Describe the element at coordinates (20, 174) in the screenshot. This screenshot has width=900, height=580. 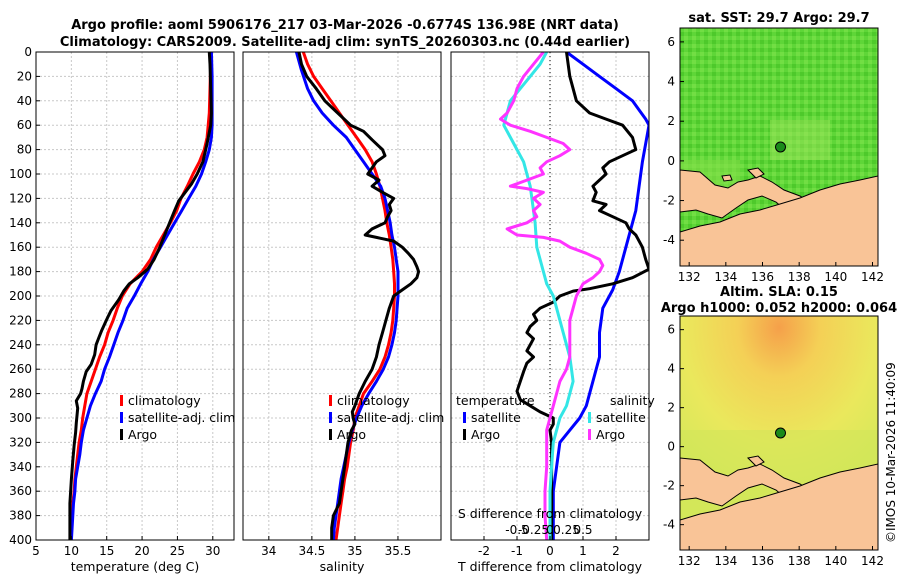
I see `y-tick-label: 100` at that location.